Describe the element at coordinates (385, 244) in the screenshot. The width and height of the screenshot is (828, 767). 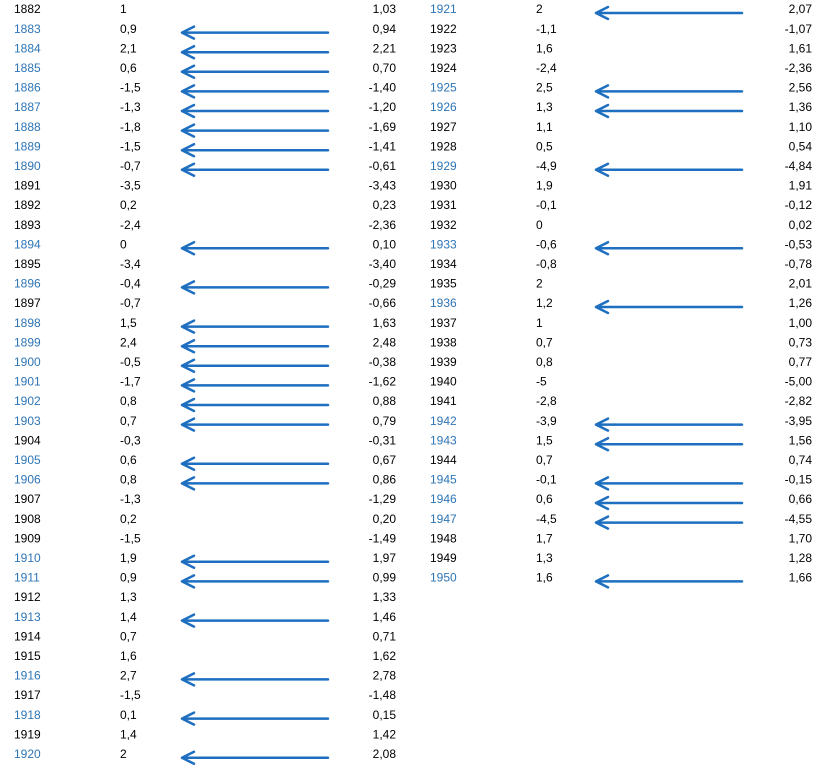
I see `value-cell: 0,10` at that location.